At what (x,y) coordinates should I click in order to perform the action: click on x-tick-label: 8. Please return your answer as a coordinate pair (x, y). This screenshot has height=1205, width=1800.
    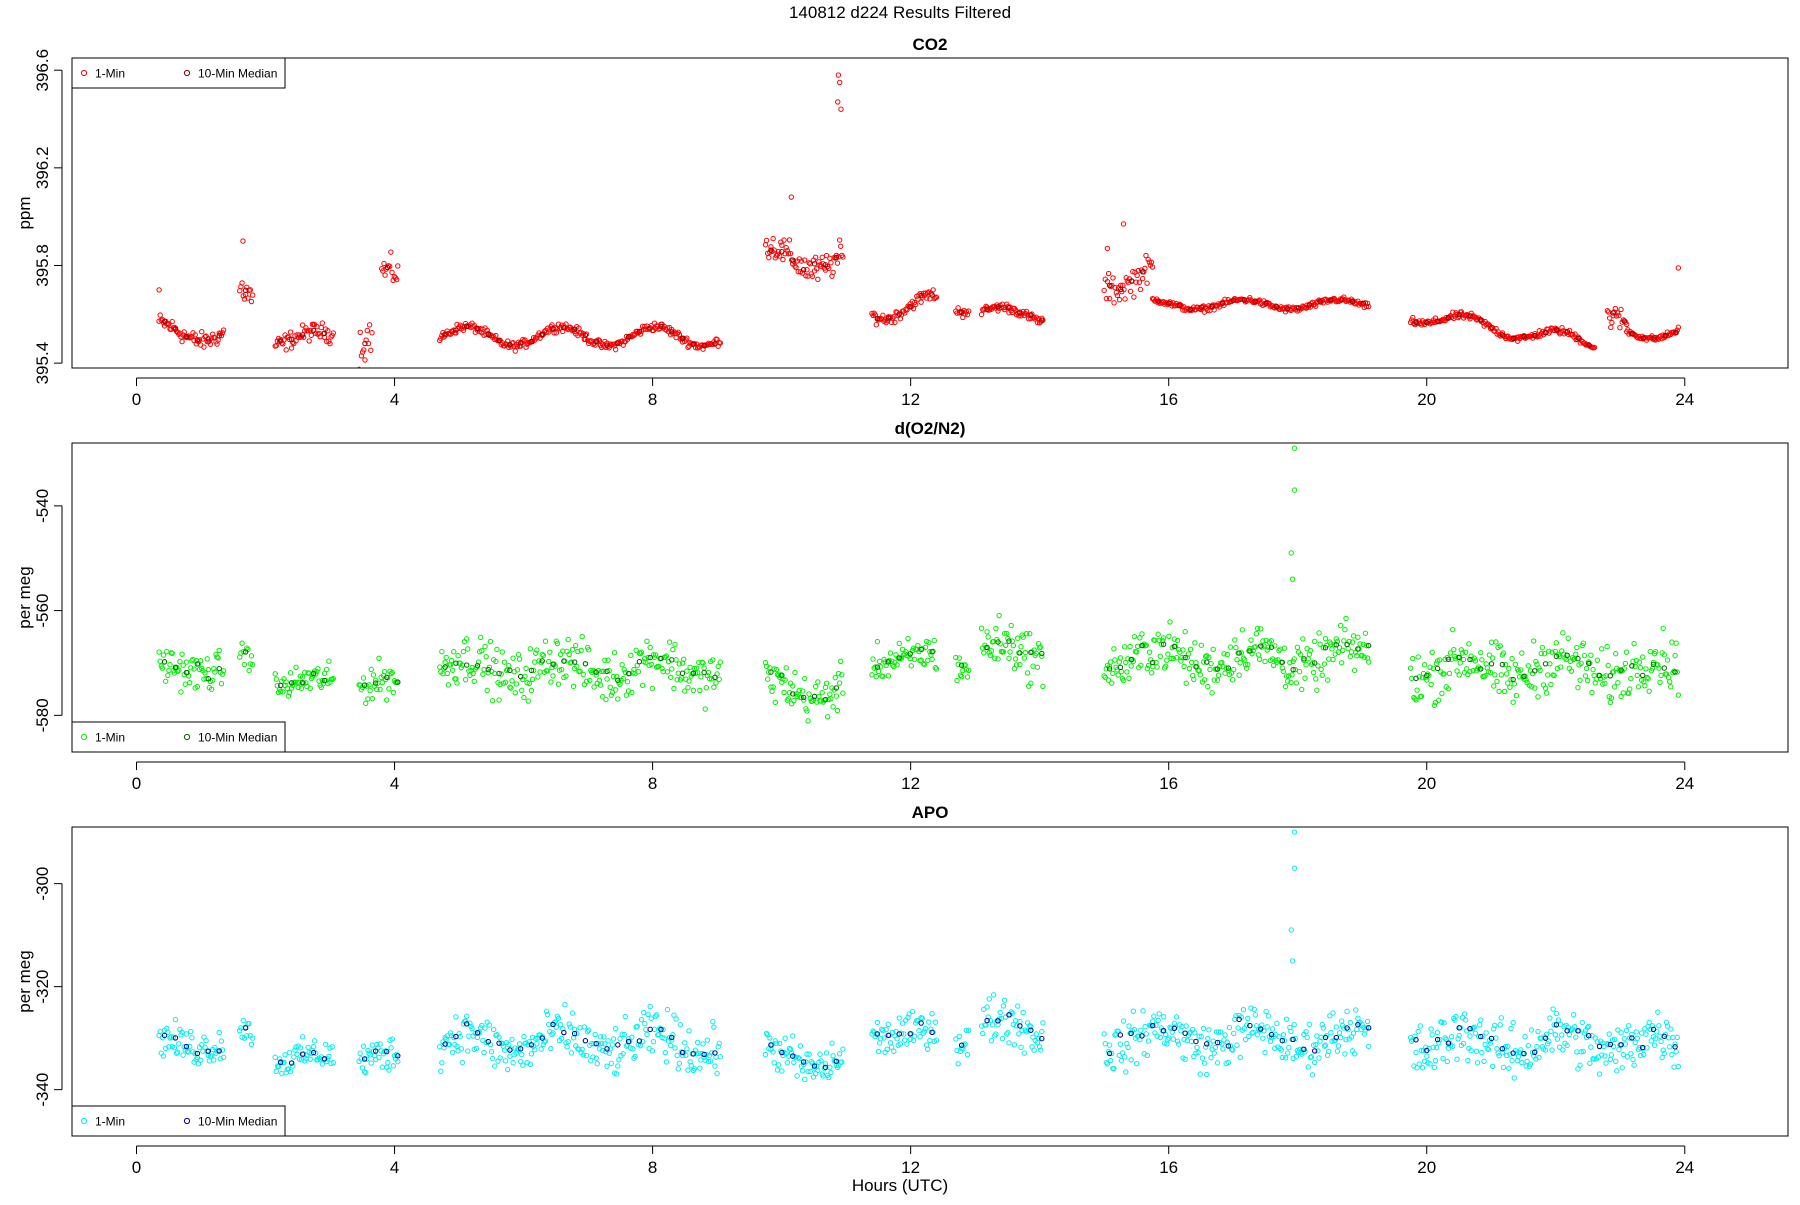
    Looking at the image, I should click on (652, 783).